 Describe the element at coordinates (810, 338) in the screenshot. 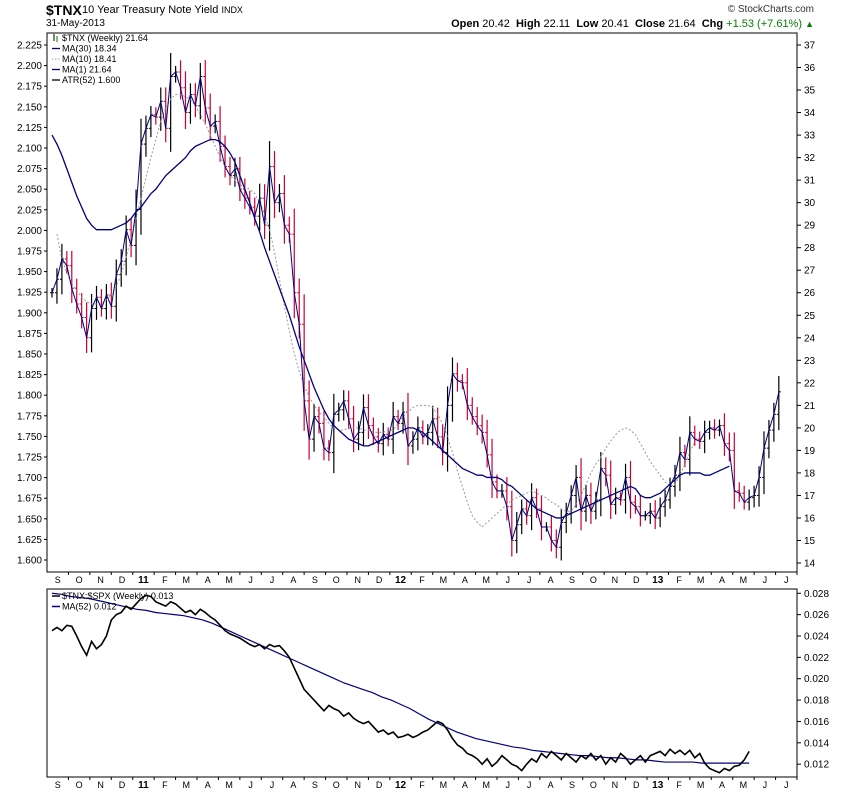

I see `right-tick-label: 24` at that location.